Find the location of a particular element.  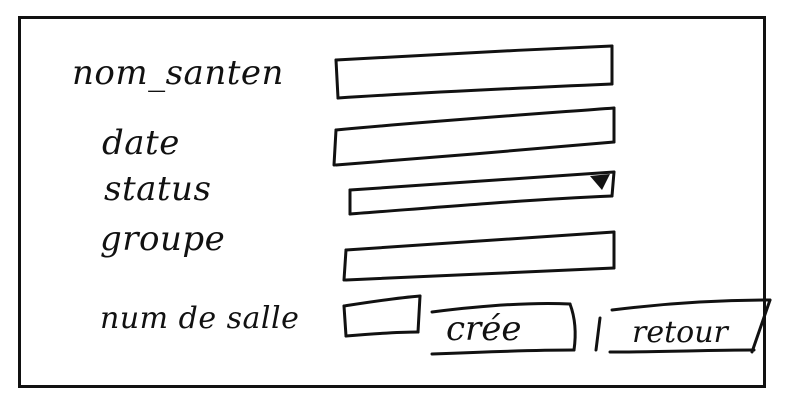

label-date: date is located at coordinates (141, 143).